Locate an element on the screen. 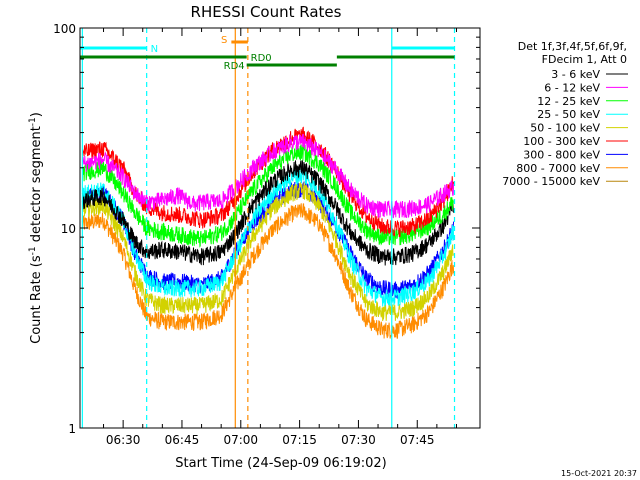 The height and width of the screenshot is (480, 640). legend-label-7: 800 - 7000 keV is located at coordinates (558, 168).